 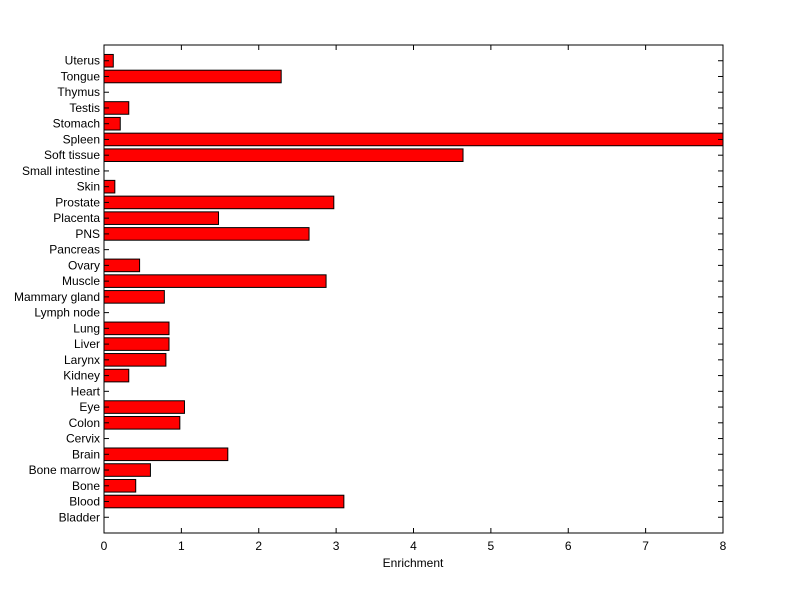 What do you see at coordinates (568, 546) in the screenshot?
I see `x-tick-label: 6` at bounding box center [568, 546].